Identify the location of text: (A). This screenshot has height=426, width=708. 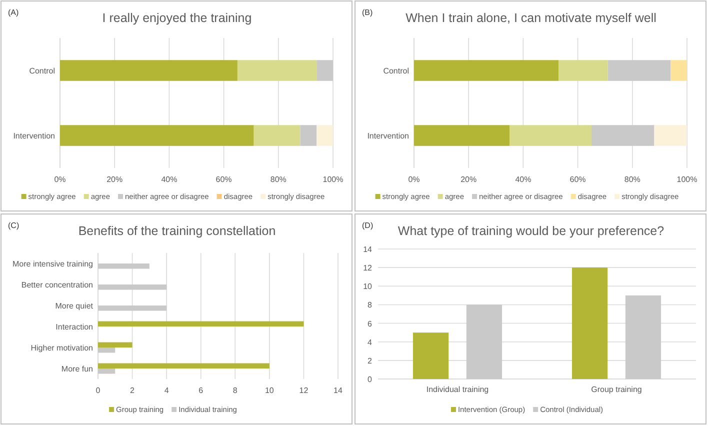
(13, 12).